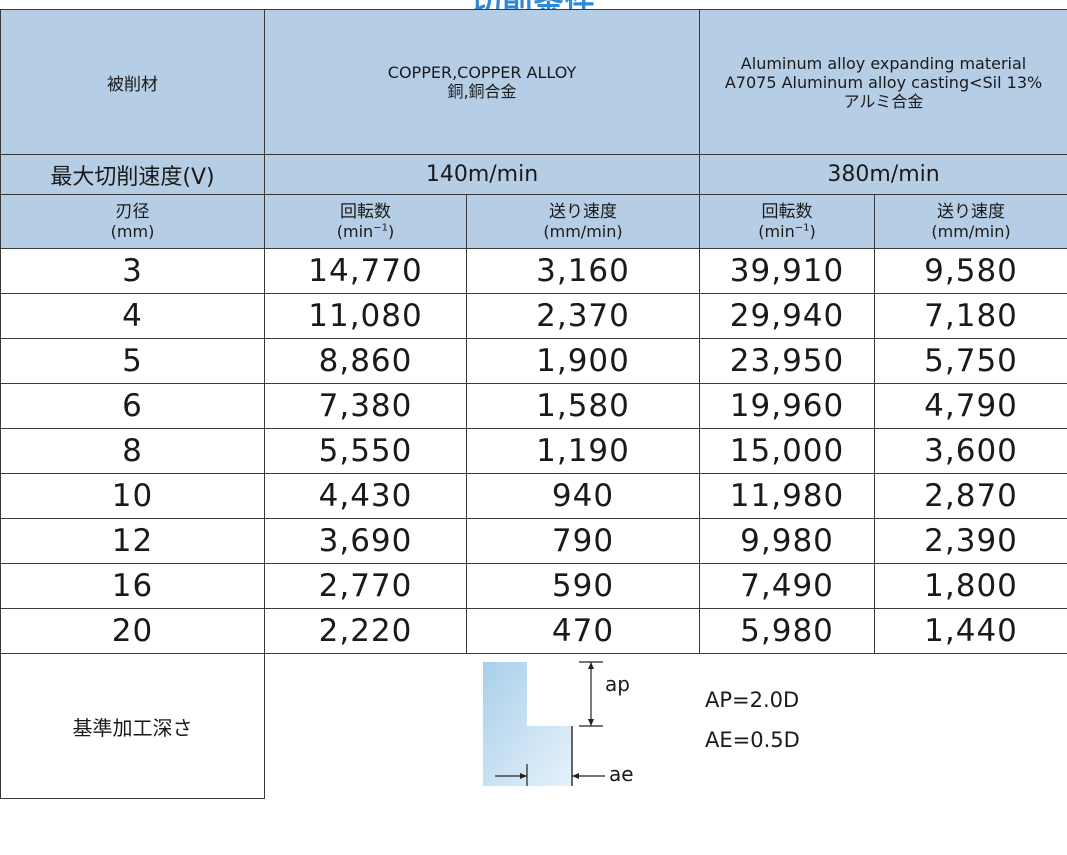  What do you see at coordinates (132, 451) in the screenshot?
I see `diameter-cell: 8` at bounding box center [132, 451].